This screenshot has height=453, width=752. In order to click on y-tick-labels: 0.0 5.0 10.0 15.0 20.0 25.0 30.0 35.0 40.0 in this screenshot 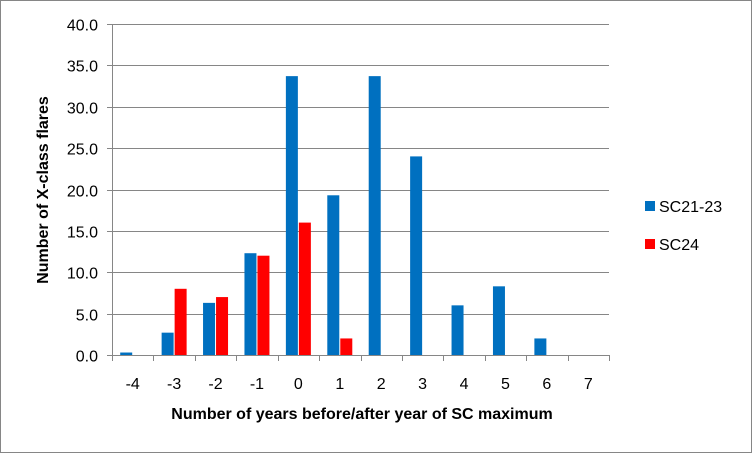, I will do `click(82, 192)`.